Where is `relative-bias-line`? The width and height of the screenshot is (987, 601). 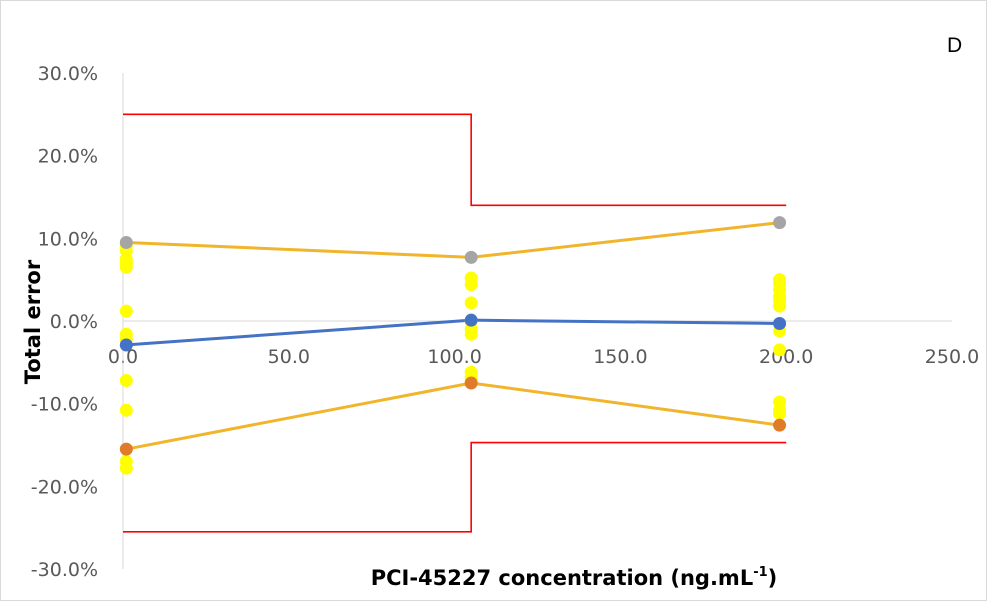
relative-bias-line is located at coordinates (453, 332).